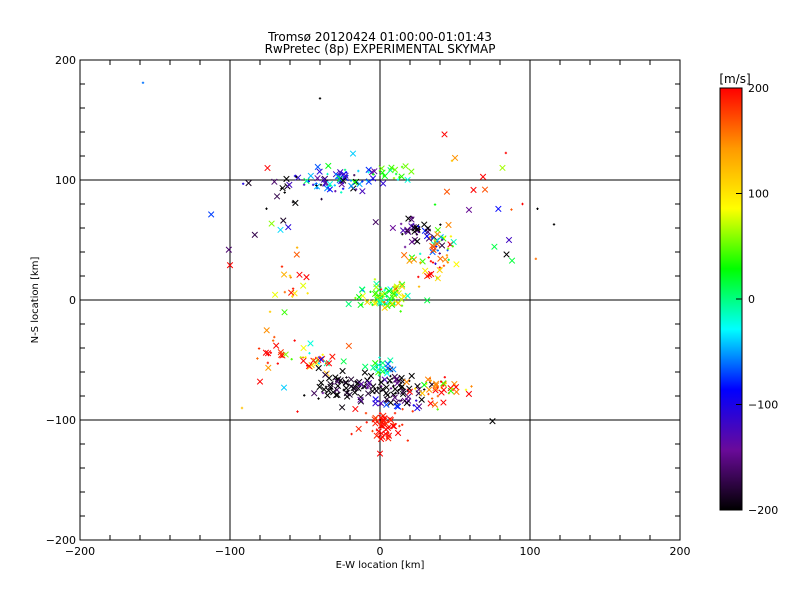 This screenshot has width=800, height=600. Describe the element at coordinates (757, 299) in the screenshot. I see `colorbar-ticks: 200 100 0 −100 −200` at that location.